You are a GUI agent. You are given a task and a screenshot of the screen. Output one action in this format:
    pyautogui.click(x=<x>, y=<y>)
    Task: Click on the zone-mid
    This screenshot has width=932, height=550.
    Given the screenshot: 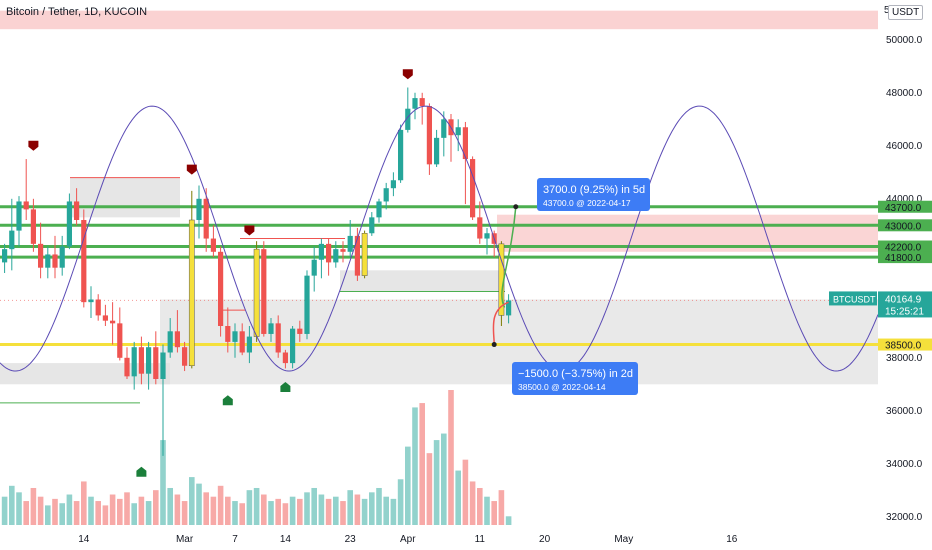 What is the action you would take?
    pyautogui.click(x=422, y=281)
    